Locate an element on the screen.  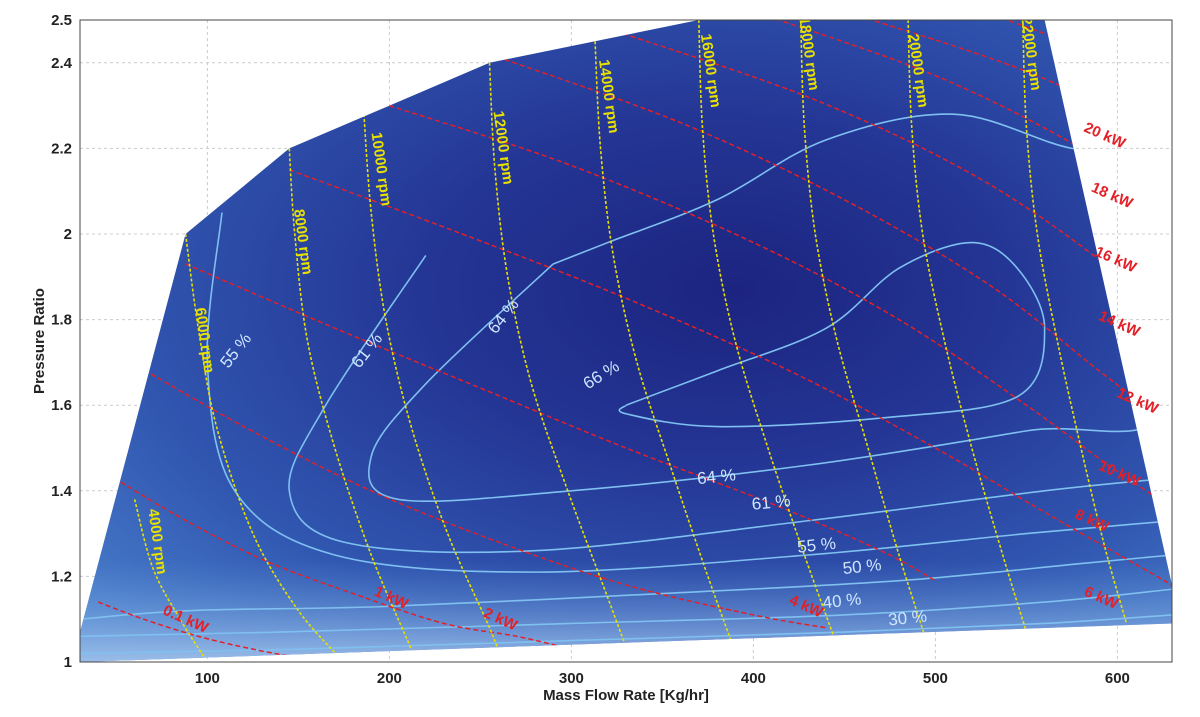
efficiency-label: 40 % is located at coordinates (842, 600).